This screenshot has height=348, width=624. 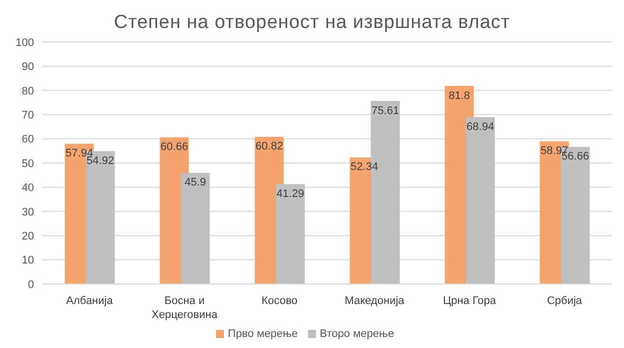 I want to click on x-tick-label: Србија, so click(x=564, y=301).